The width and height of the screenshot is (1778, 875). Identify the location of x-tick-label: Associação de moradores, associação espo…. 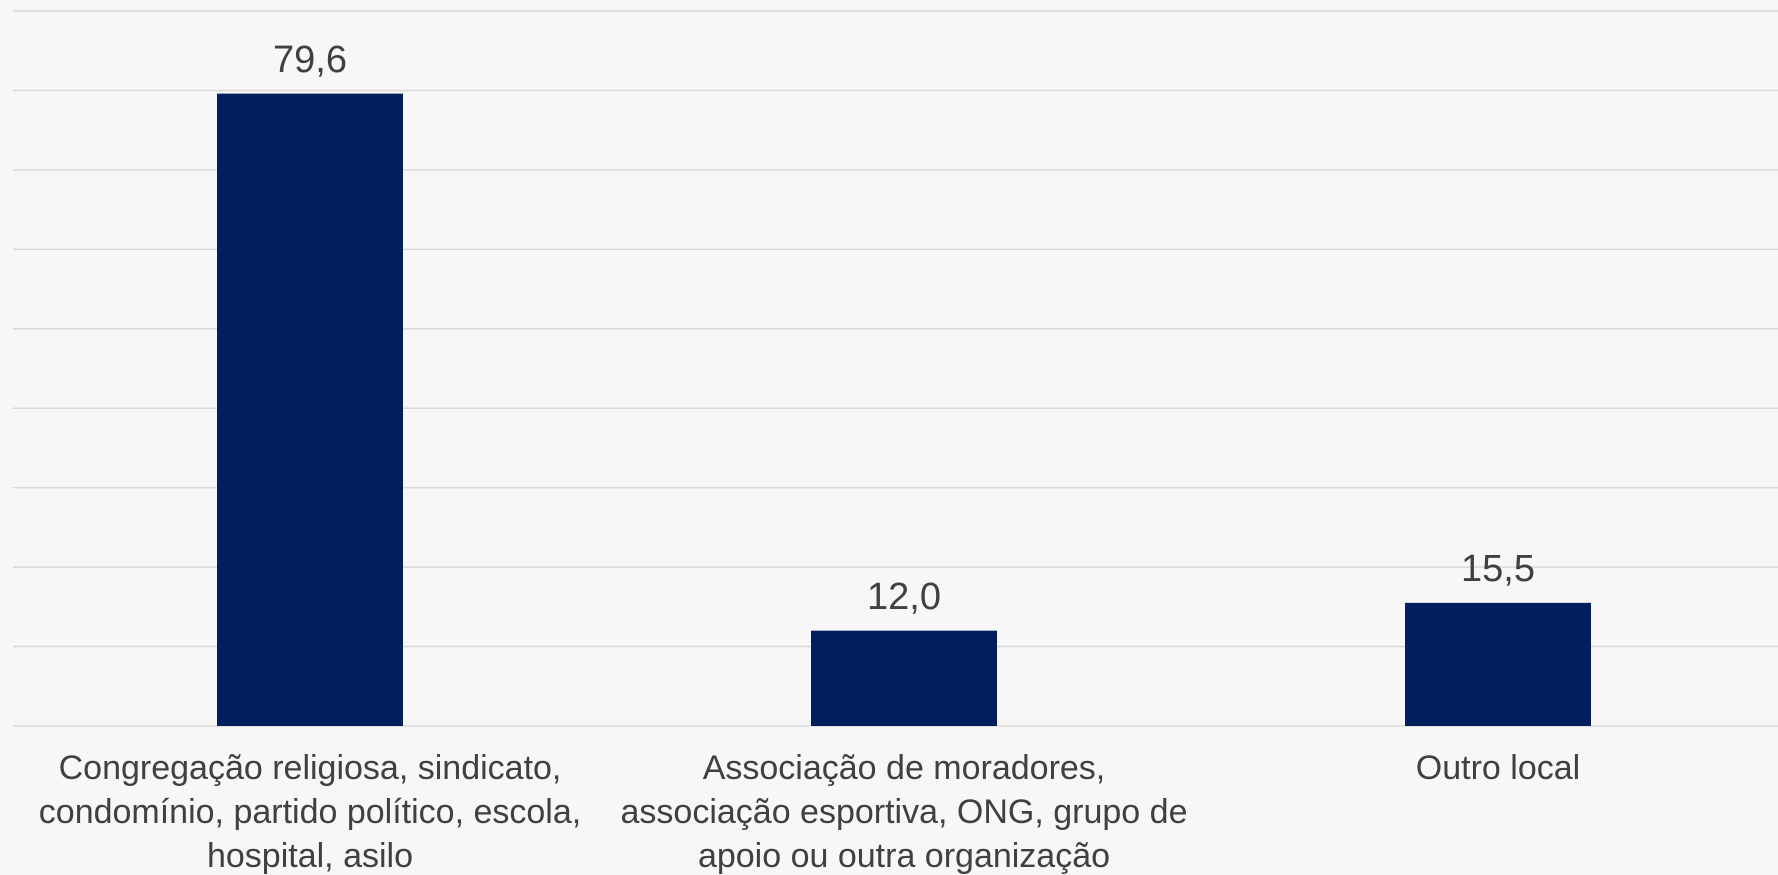
(904, 812).